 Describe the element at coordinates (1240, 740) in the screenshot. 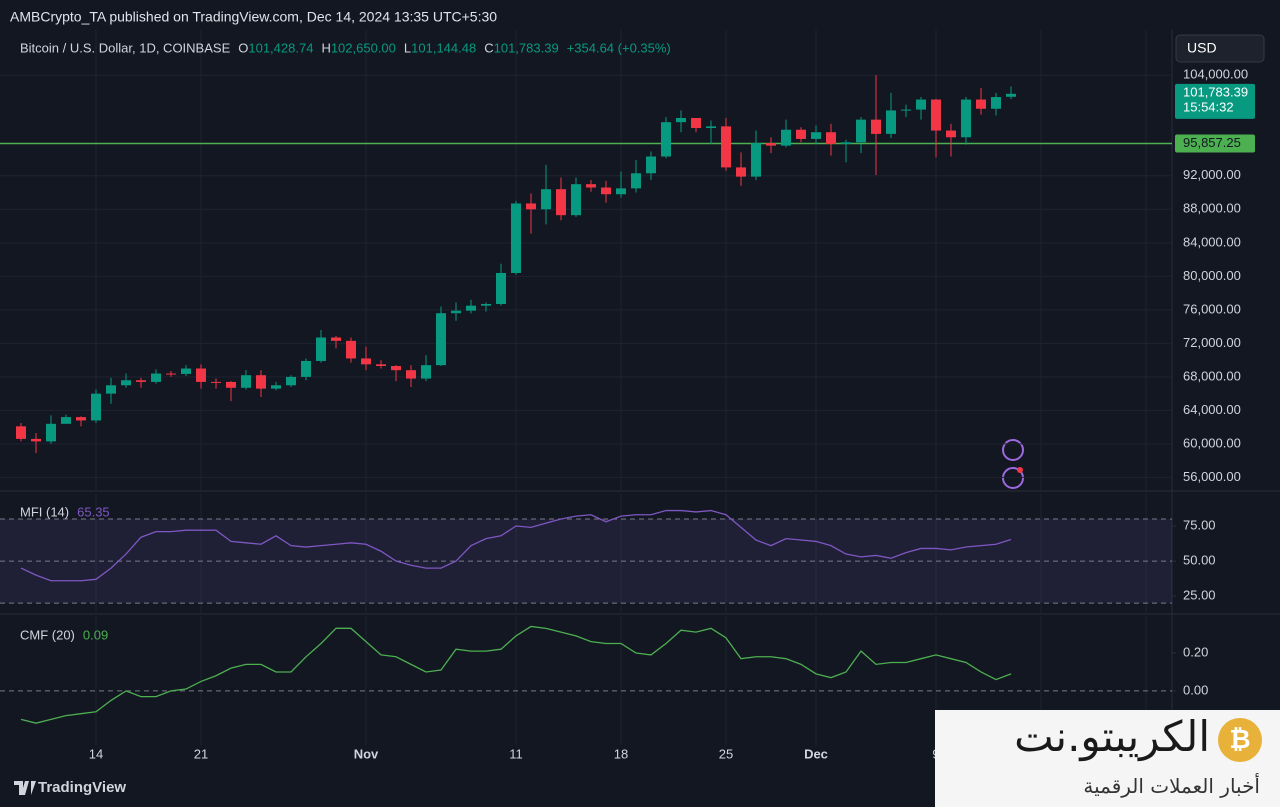

I see `watermark-coin: ₿` at that location.